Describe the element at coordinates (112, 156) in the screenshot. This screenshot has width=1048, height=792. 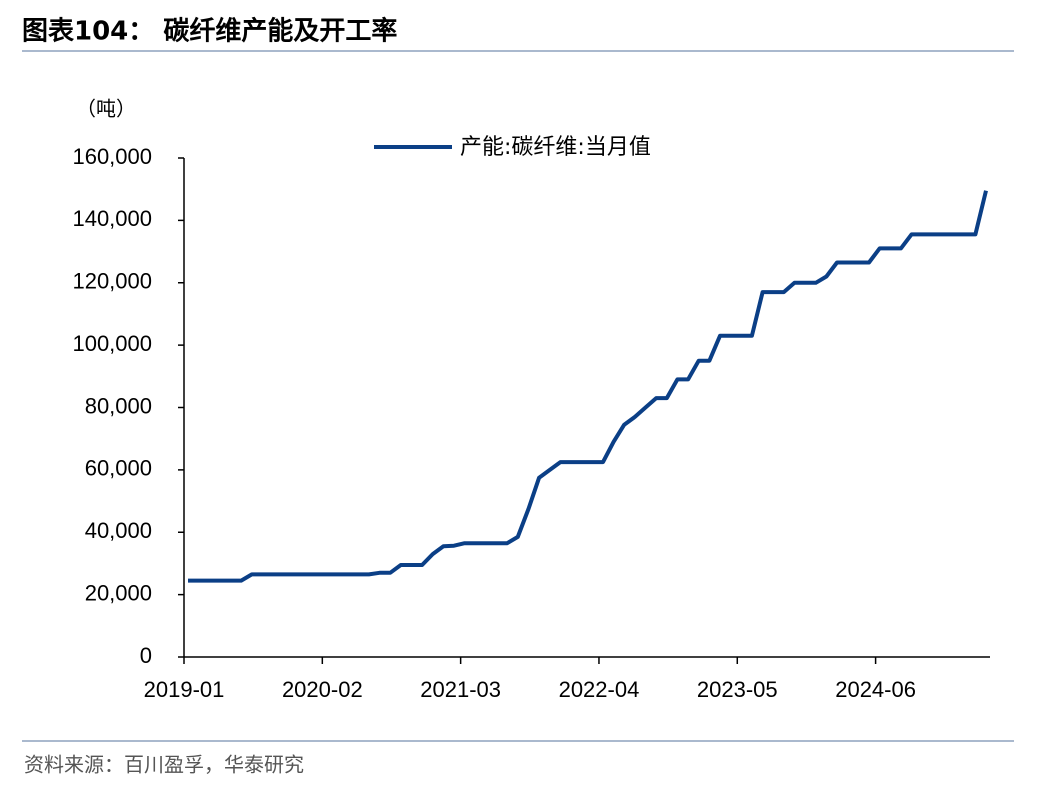
I see `y-tick-label: 160,000` at that location.